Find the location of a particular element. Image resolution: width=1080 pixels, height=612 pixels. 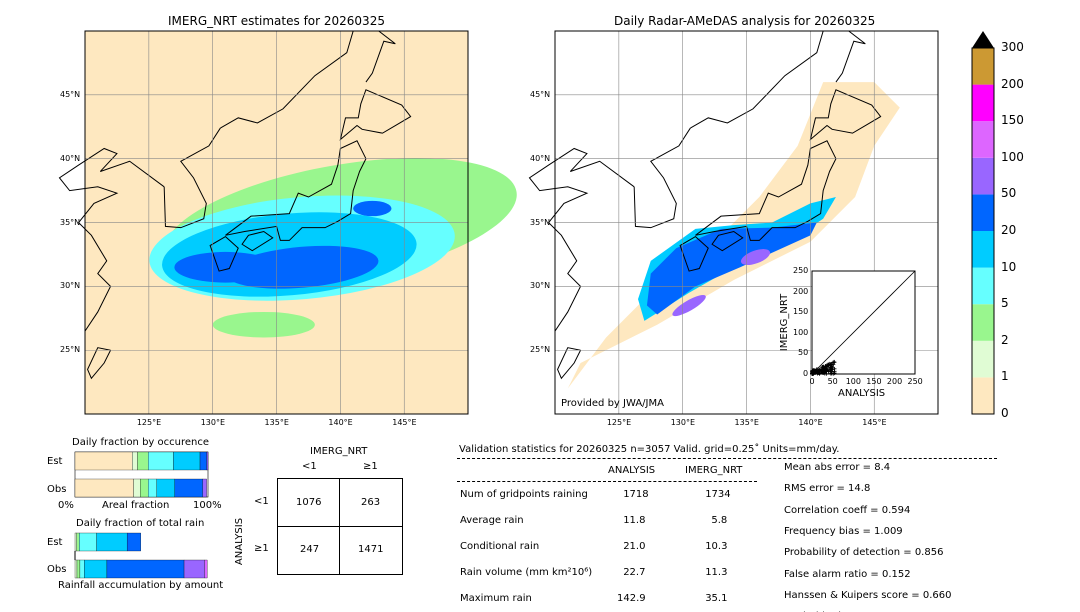

scatter-ytick: 50 is located at coordinates (803, 353).